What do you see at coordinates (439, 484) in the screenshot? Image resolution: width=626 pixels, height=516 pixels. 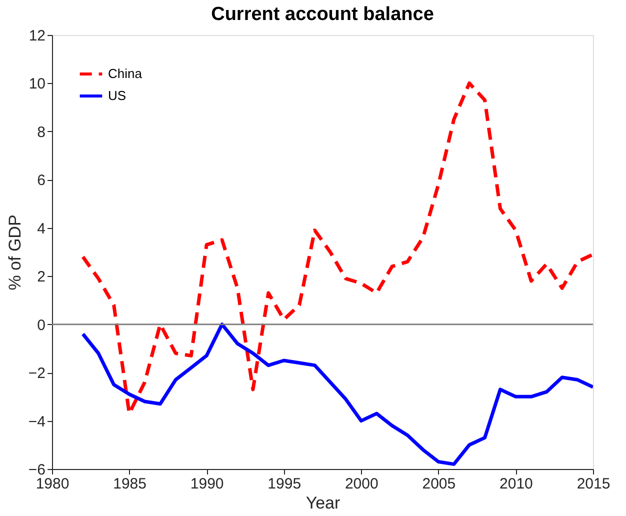 I see `x-tick-label: 2005` at bounding box center [439, 484].